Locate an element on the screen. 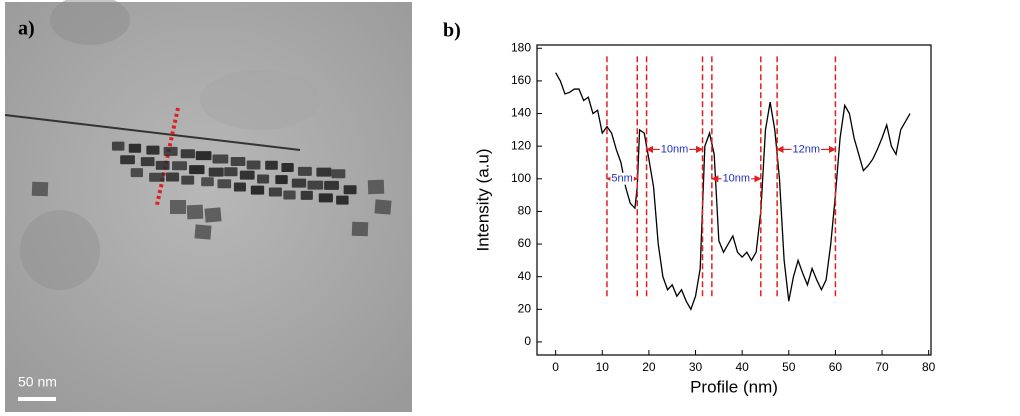  grid-edge is located at coordinates (152, 132).